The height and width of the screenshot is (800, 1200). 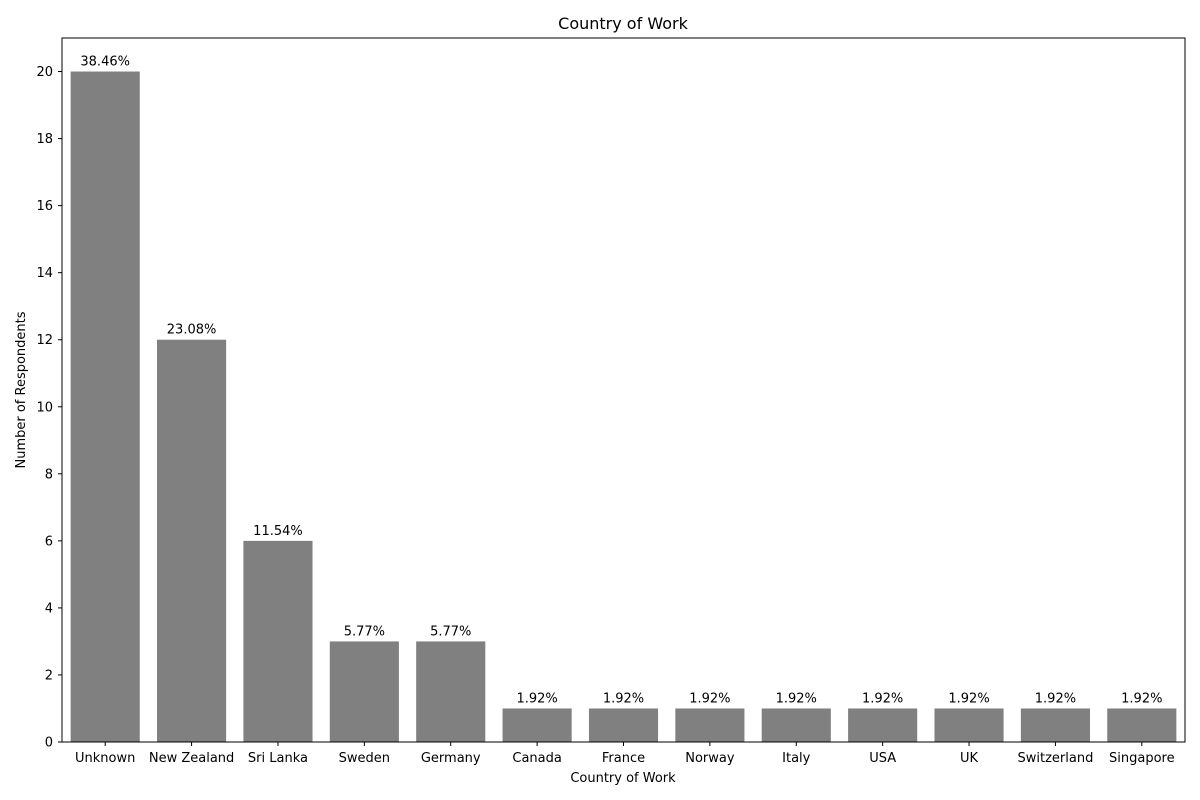 I want to click on bar-sri-lanka, so click(x=278, y=641).